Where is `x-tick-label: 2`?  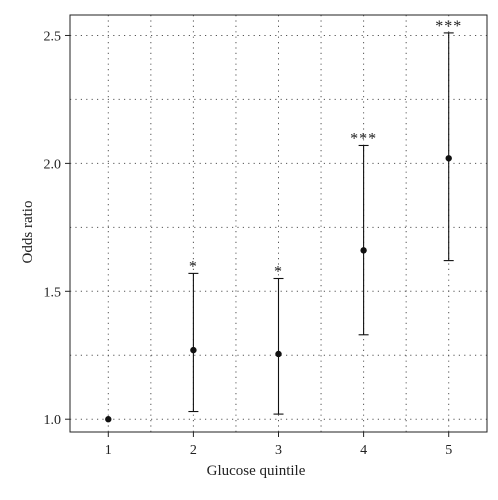
x-tick-label: 2 is located at coordinates (193, 450).